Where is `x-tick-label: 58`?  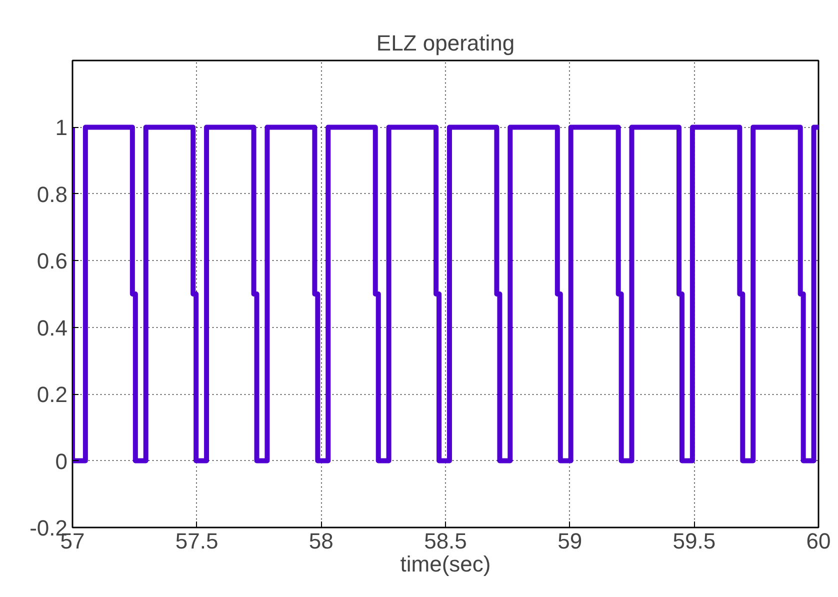 x-tick-label: 58 is located at coordinates (321, 541).